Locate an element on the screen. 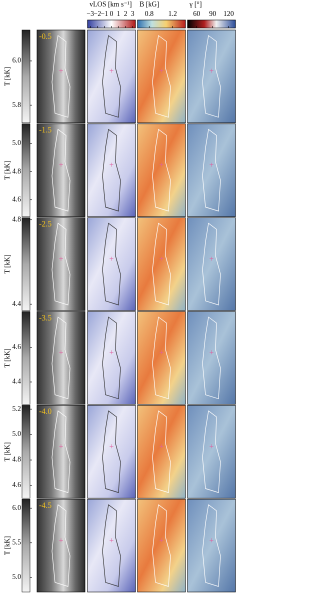 The image size is (320, 593). y-tick-label: 5.2 is located at coordinates (16, 409).